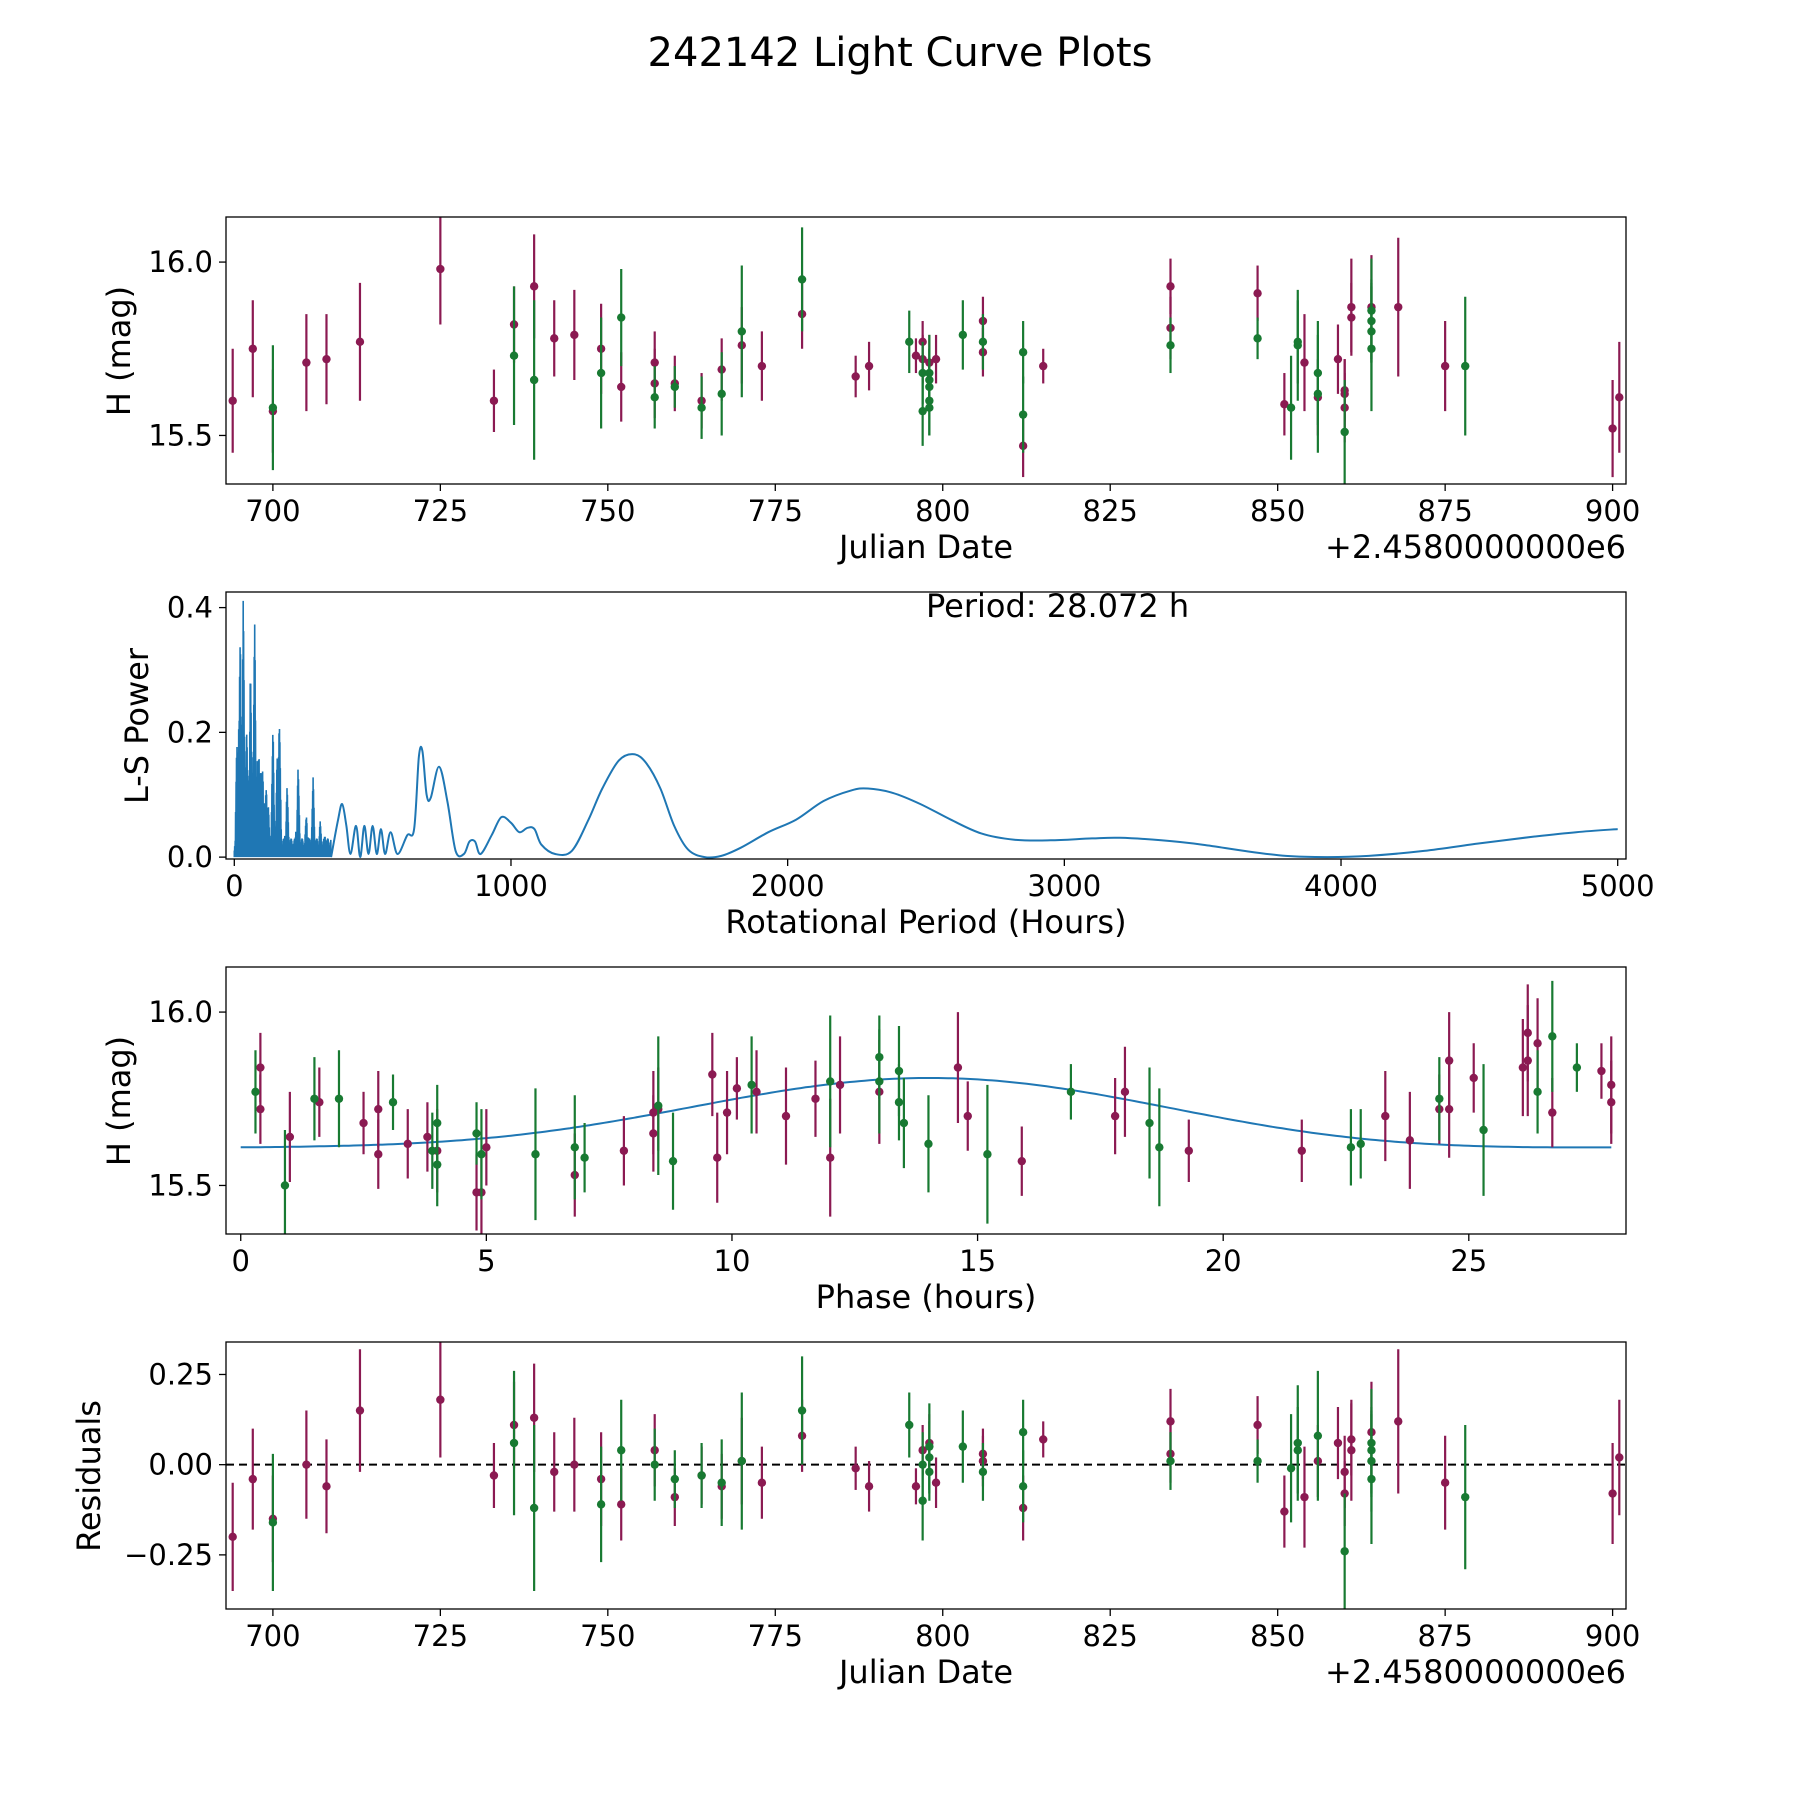  What do you see at coordinates (190, 857) in the screenshot?
I see `periodogram-y-tick-label: 0.0` at bounding box center [190, 857].